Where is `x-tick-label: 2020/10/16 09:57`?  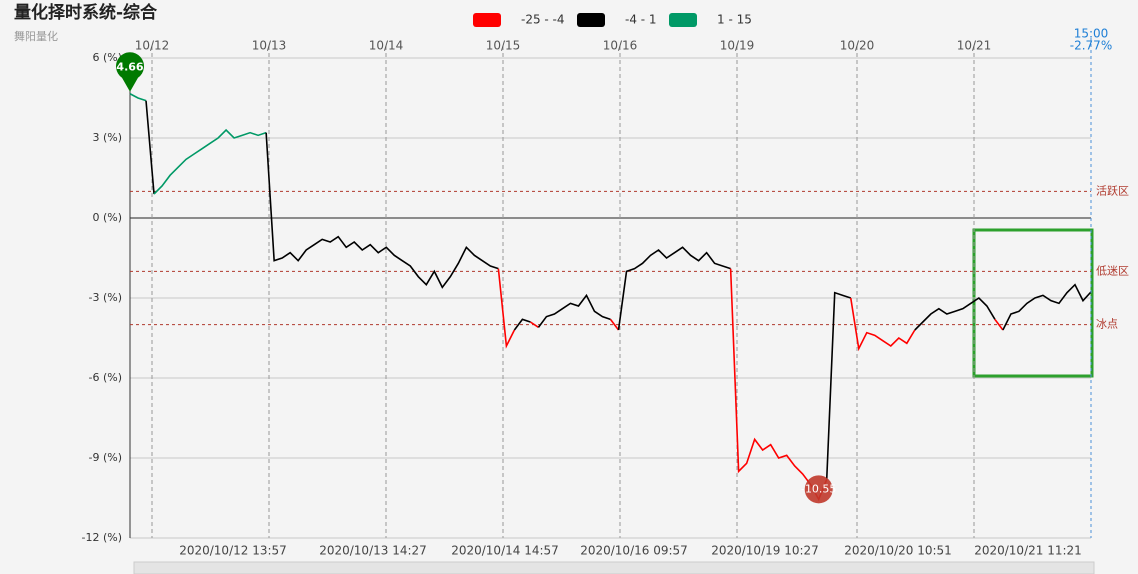
x-tick-label: 2020/10/16 09:57 is located at coordinates (634, 551).